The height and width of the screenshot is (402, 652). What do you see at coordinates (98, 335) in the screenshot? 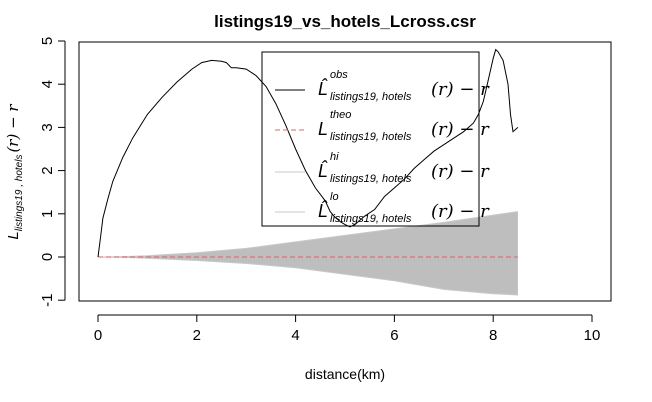
I see `x-tick-label: 0` at bounding box center [98, 335].